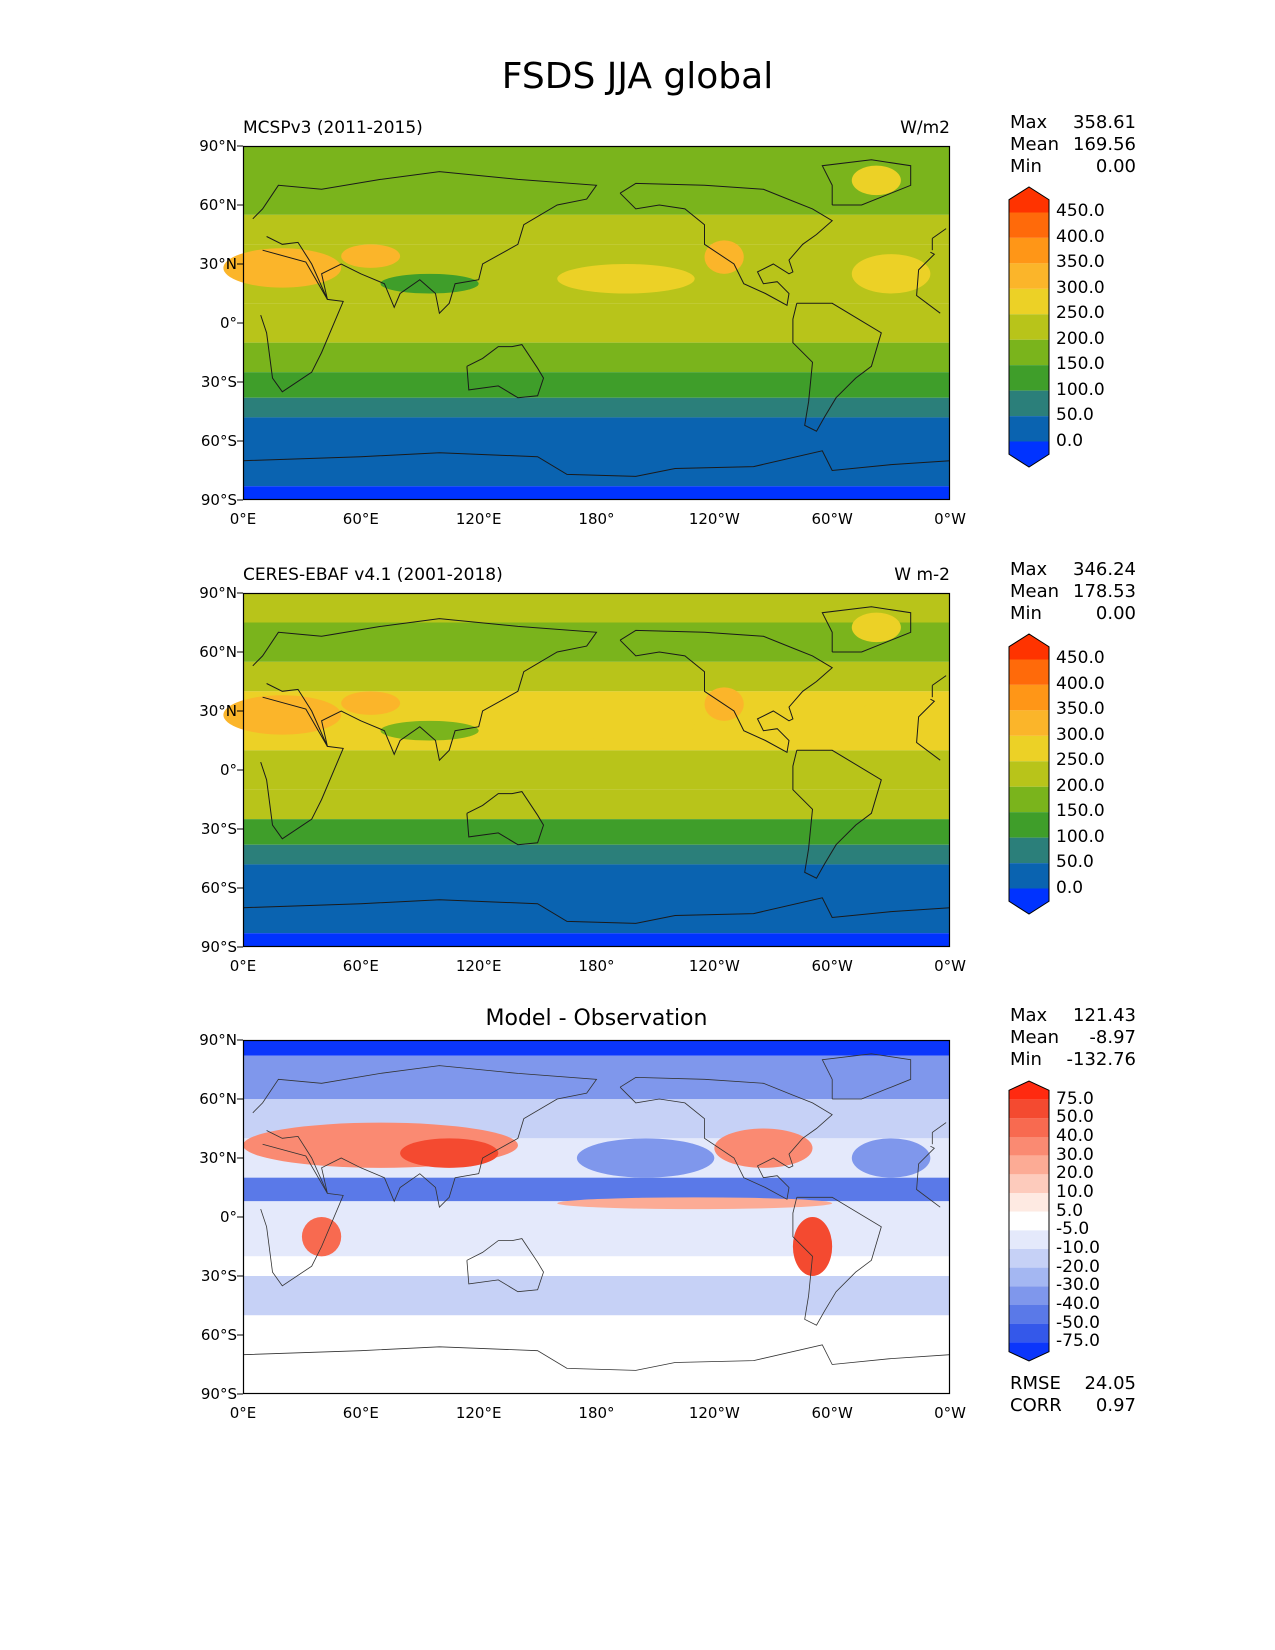  Describe the element at coordinates (596, 899) in the screenshot. I see `field-band-antarctic` at that location.